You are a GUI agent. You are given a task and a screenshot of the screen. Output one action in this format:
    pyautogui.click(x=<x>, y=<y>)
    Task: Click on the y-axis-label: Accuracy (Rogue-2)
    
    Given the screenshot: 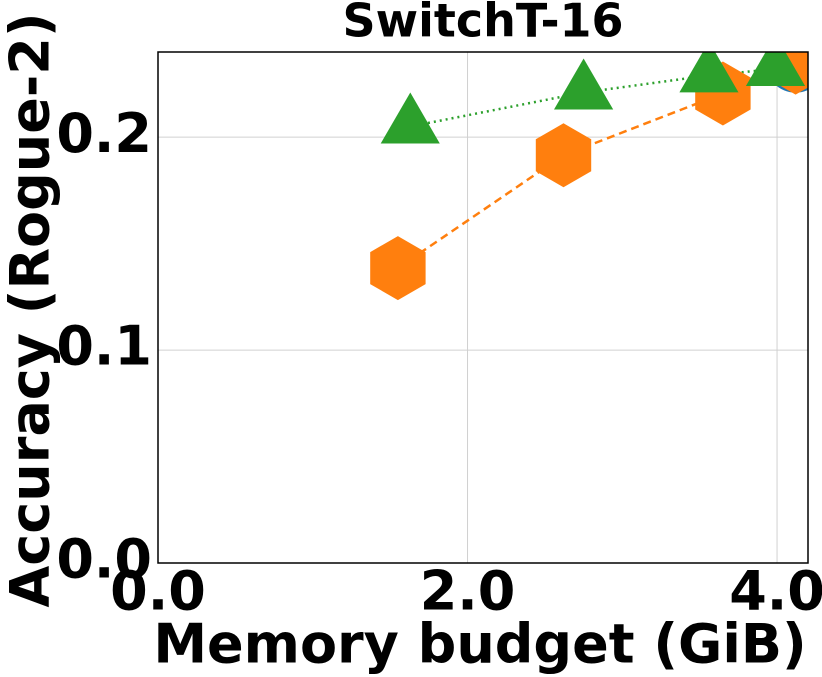 What is the action you would take?
    pyautogui.click(x=31, y=309)
    